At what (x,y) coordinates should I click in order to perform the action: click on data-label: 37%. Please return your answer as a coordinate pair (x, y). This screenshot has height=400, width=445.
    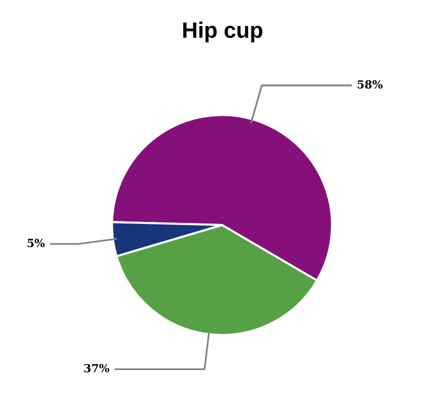
    Looking at the image, I should click on (97, 368).